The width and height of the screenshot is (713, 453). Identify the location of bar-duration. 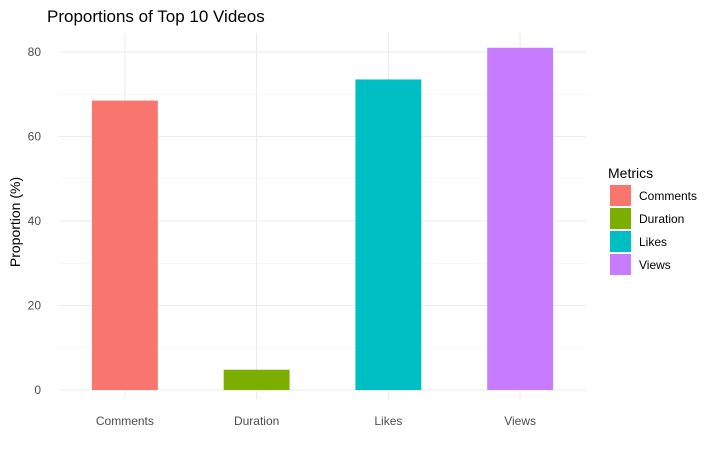
(256, 379).